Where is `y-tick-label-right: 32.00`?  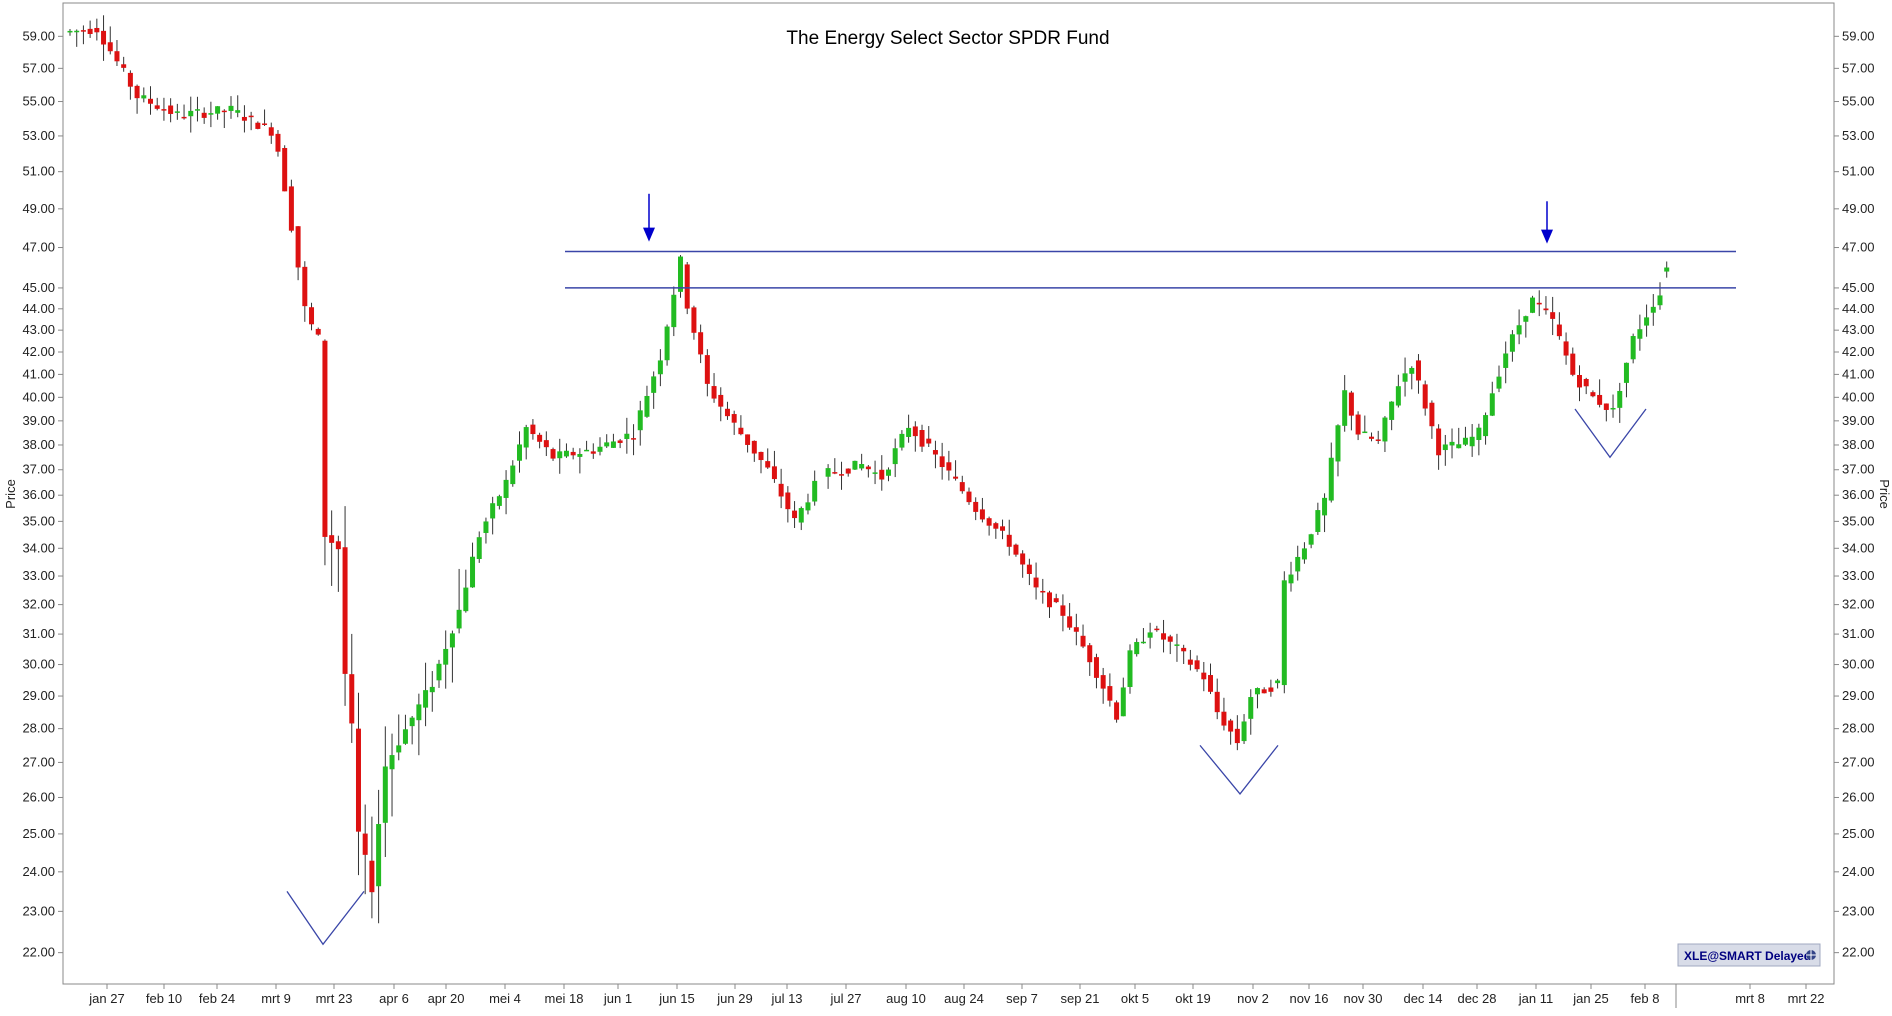
y-tick-label-right: 32.00 is located at coordinates (1858, 604).